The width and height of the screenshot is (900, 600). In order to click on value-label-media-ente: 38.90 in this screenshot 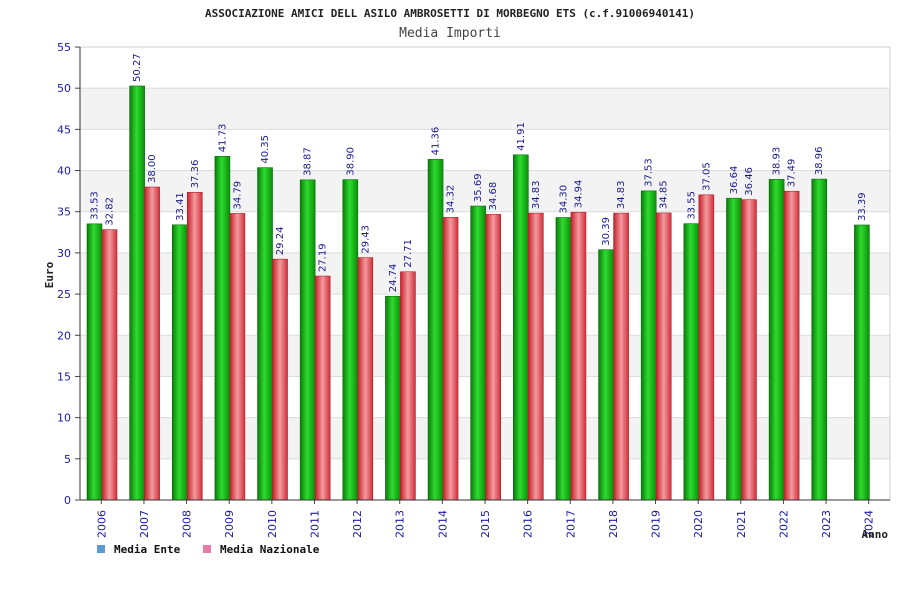, I will do `click(350, 161)`.